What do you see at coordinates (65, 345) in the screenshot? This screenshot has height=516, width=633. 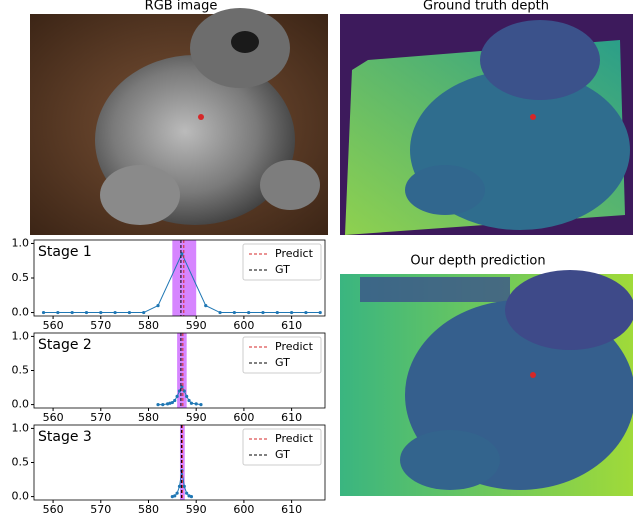 I see `chart-title: Stage 2` at bounding box center [65, 345].